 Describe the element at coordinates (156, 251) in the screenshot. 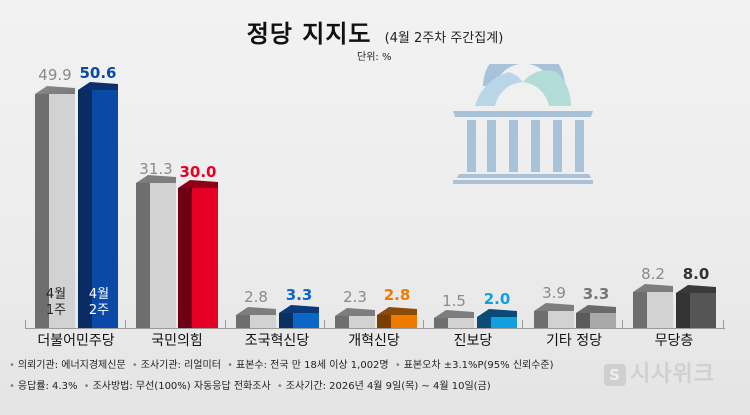

I see `bar-ppp-prev` at that location.